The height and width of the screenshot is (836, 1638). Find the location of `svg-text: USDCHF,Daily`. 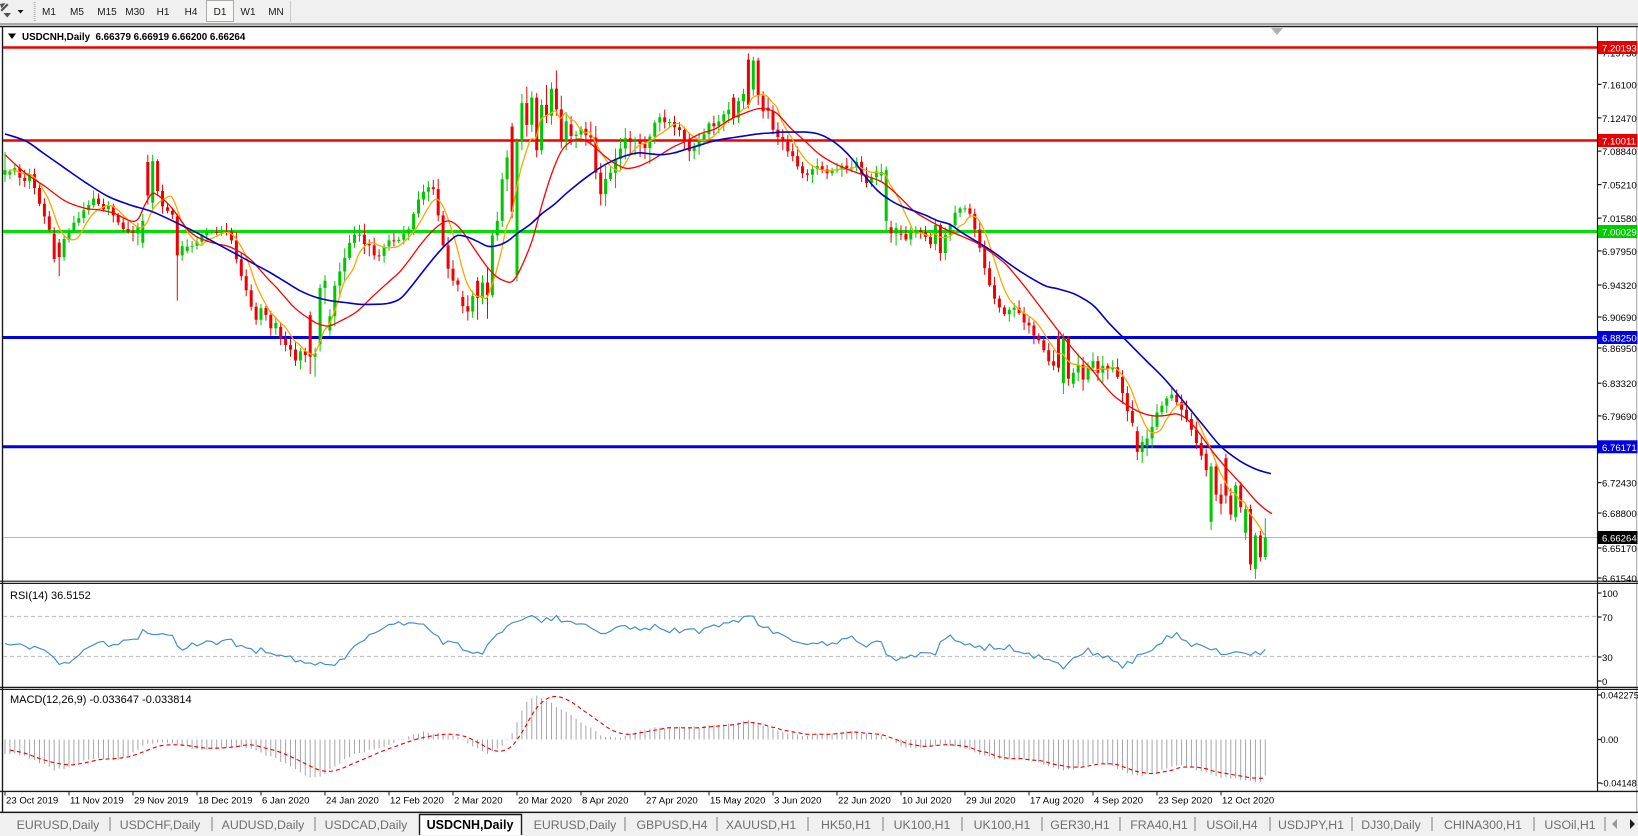

svg-text: USDCHF,Daily is located at coordinates (160, 825).